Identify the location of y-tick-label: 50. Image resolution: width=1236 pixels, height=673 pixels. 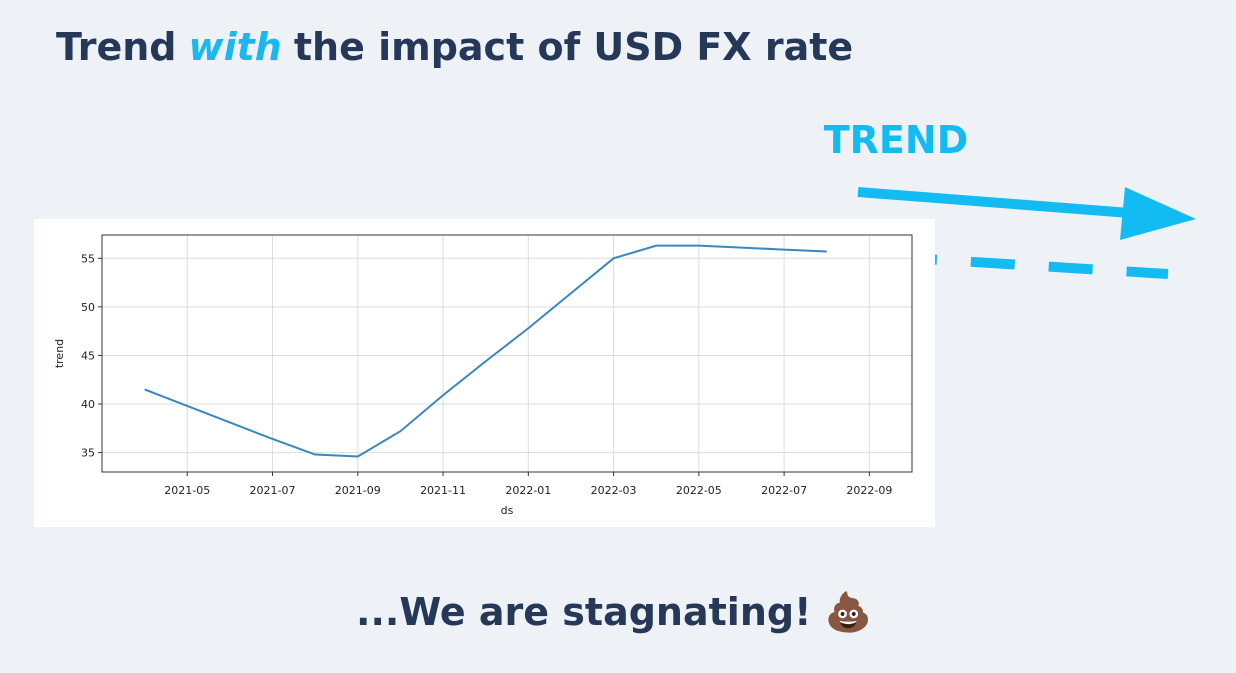
(88, 307).